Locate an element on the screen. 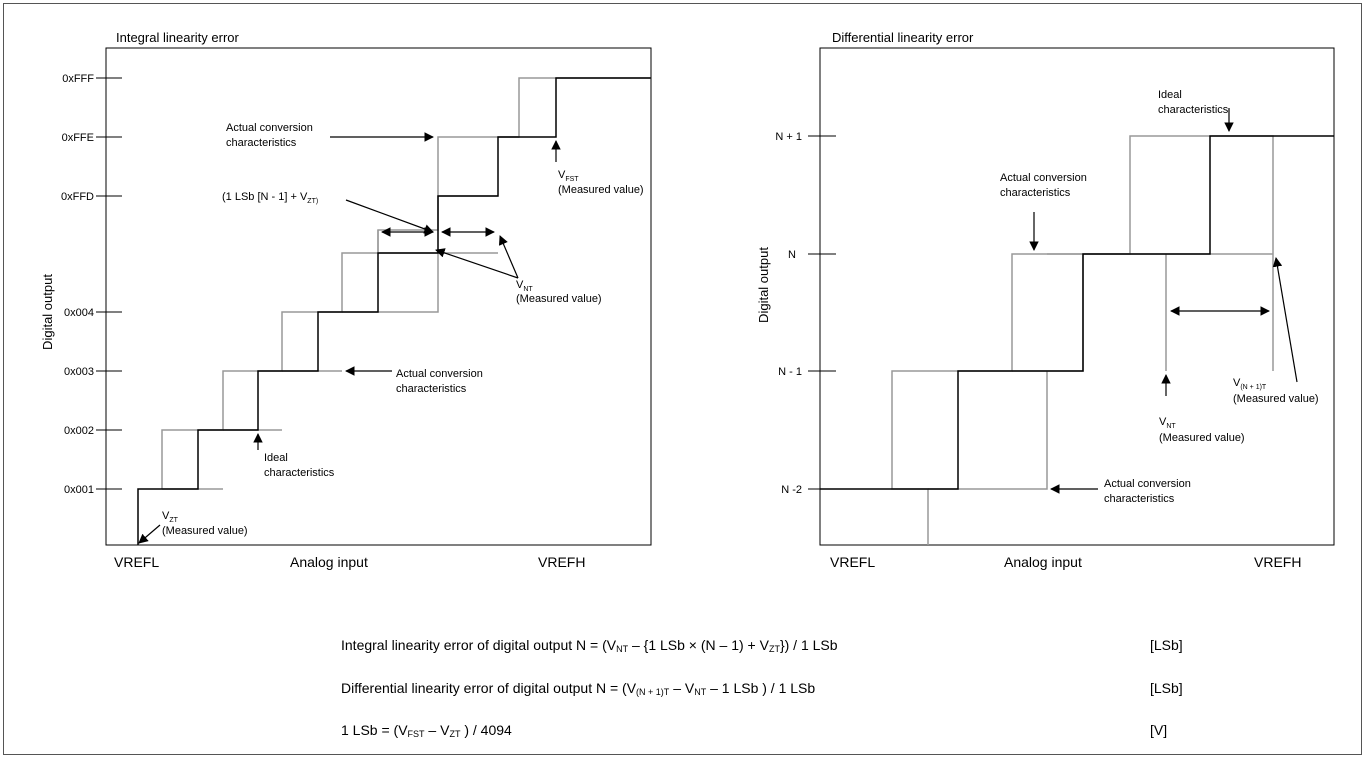 The width and height of the screenshot is (1369, 763). vfst-measured: (Measured value) is located at coordinates (601, 190).